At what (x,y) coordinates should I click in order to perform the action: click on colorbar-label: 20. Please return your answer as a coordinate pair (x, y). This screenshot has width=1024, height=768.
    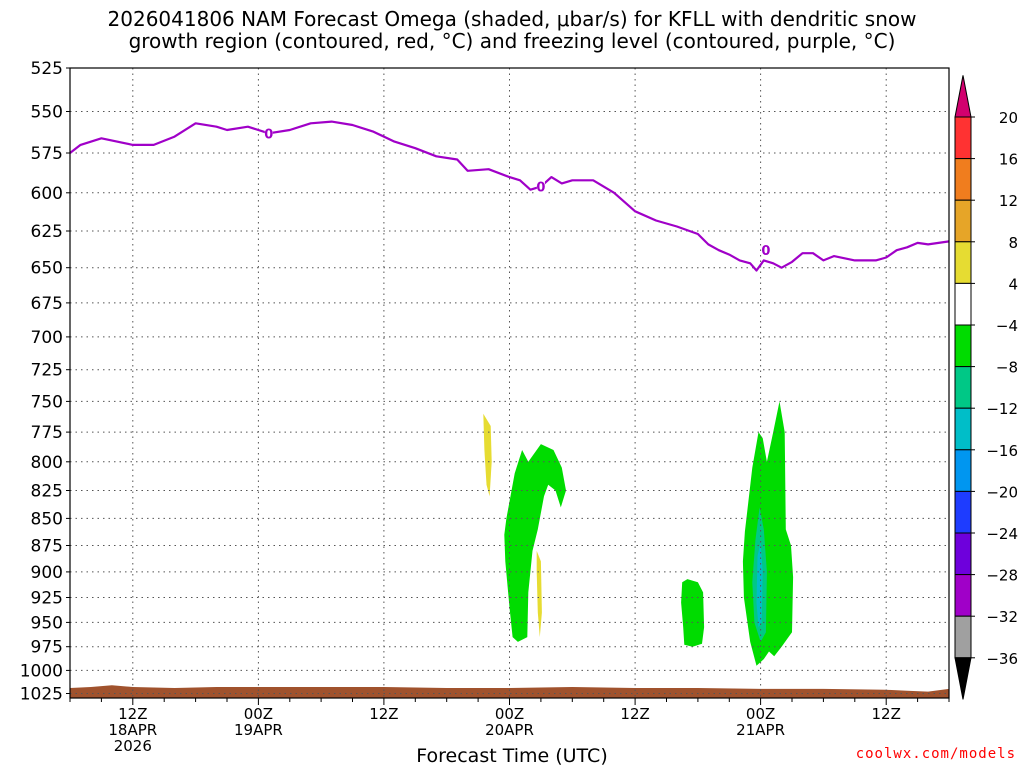
    Looking at the image, I should click on (1008, 118).